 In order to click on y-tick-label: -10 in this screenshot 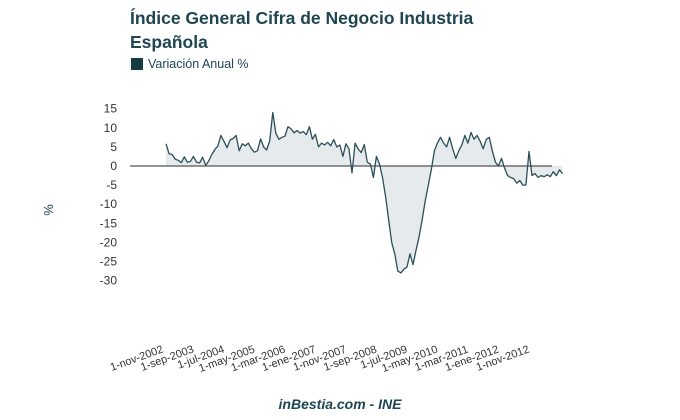, I will do `click(109, 204)`.